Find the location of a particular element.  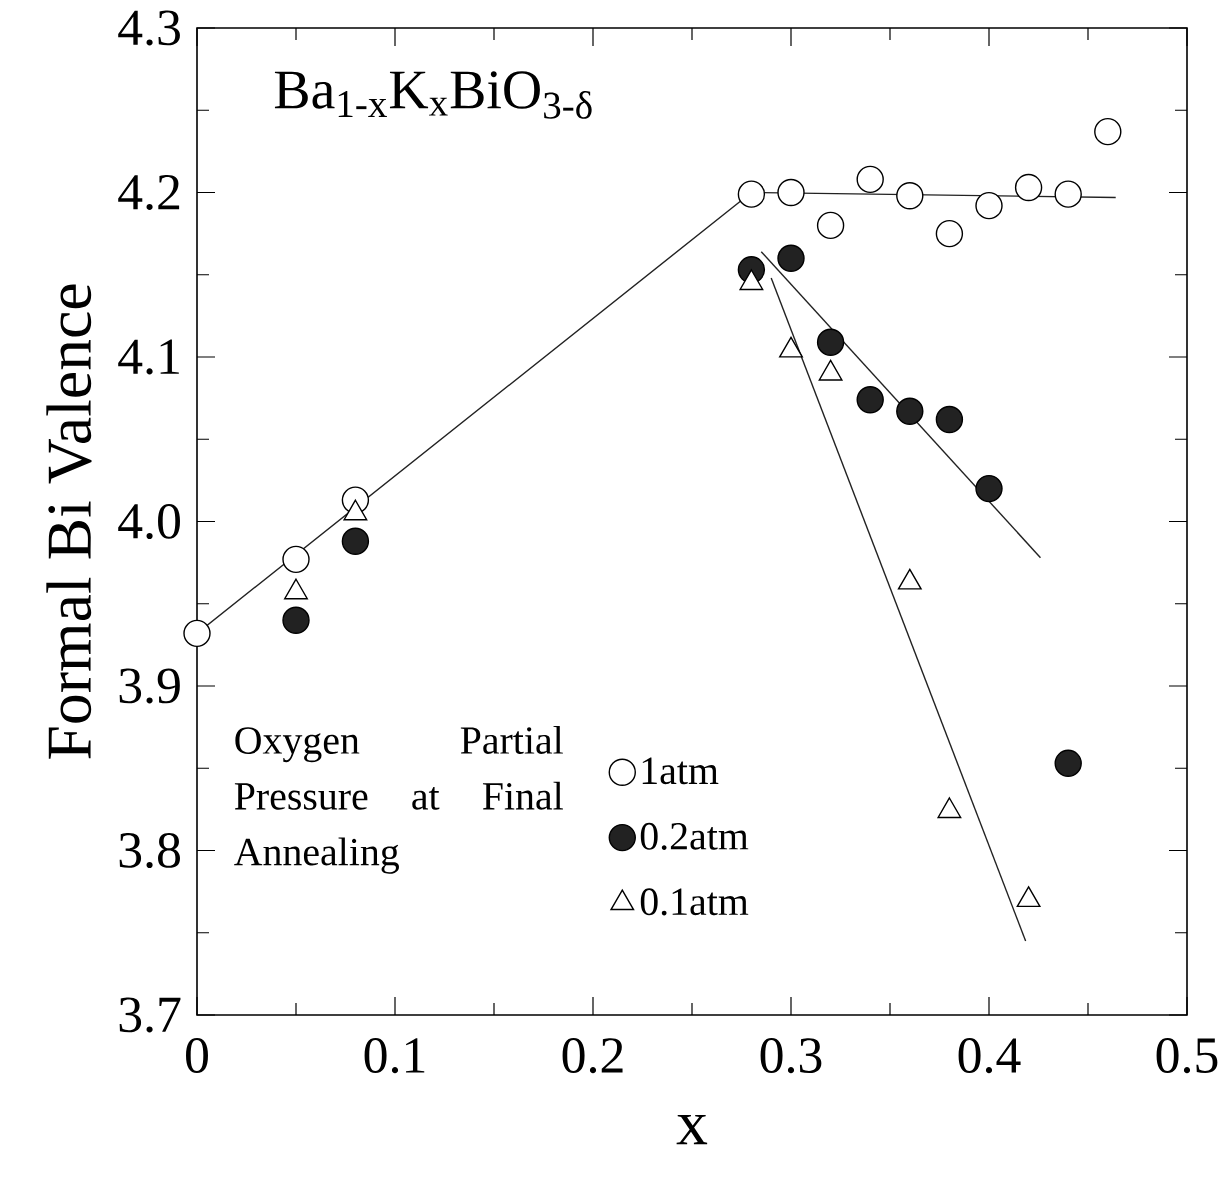

legend-label: 1atm is located at coordinates (680, 771).